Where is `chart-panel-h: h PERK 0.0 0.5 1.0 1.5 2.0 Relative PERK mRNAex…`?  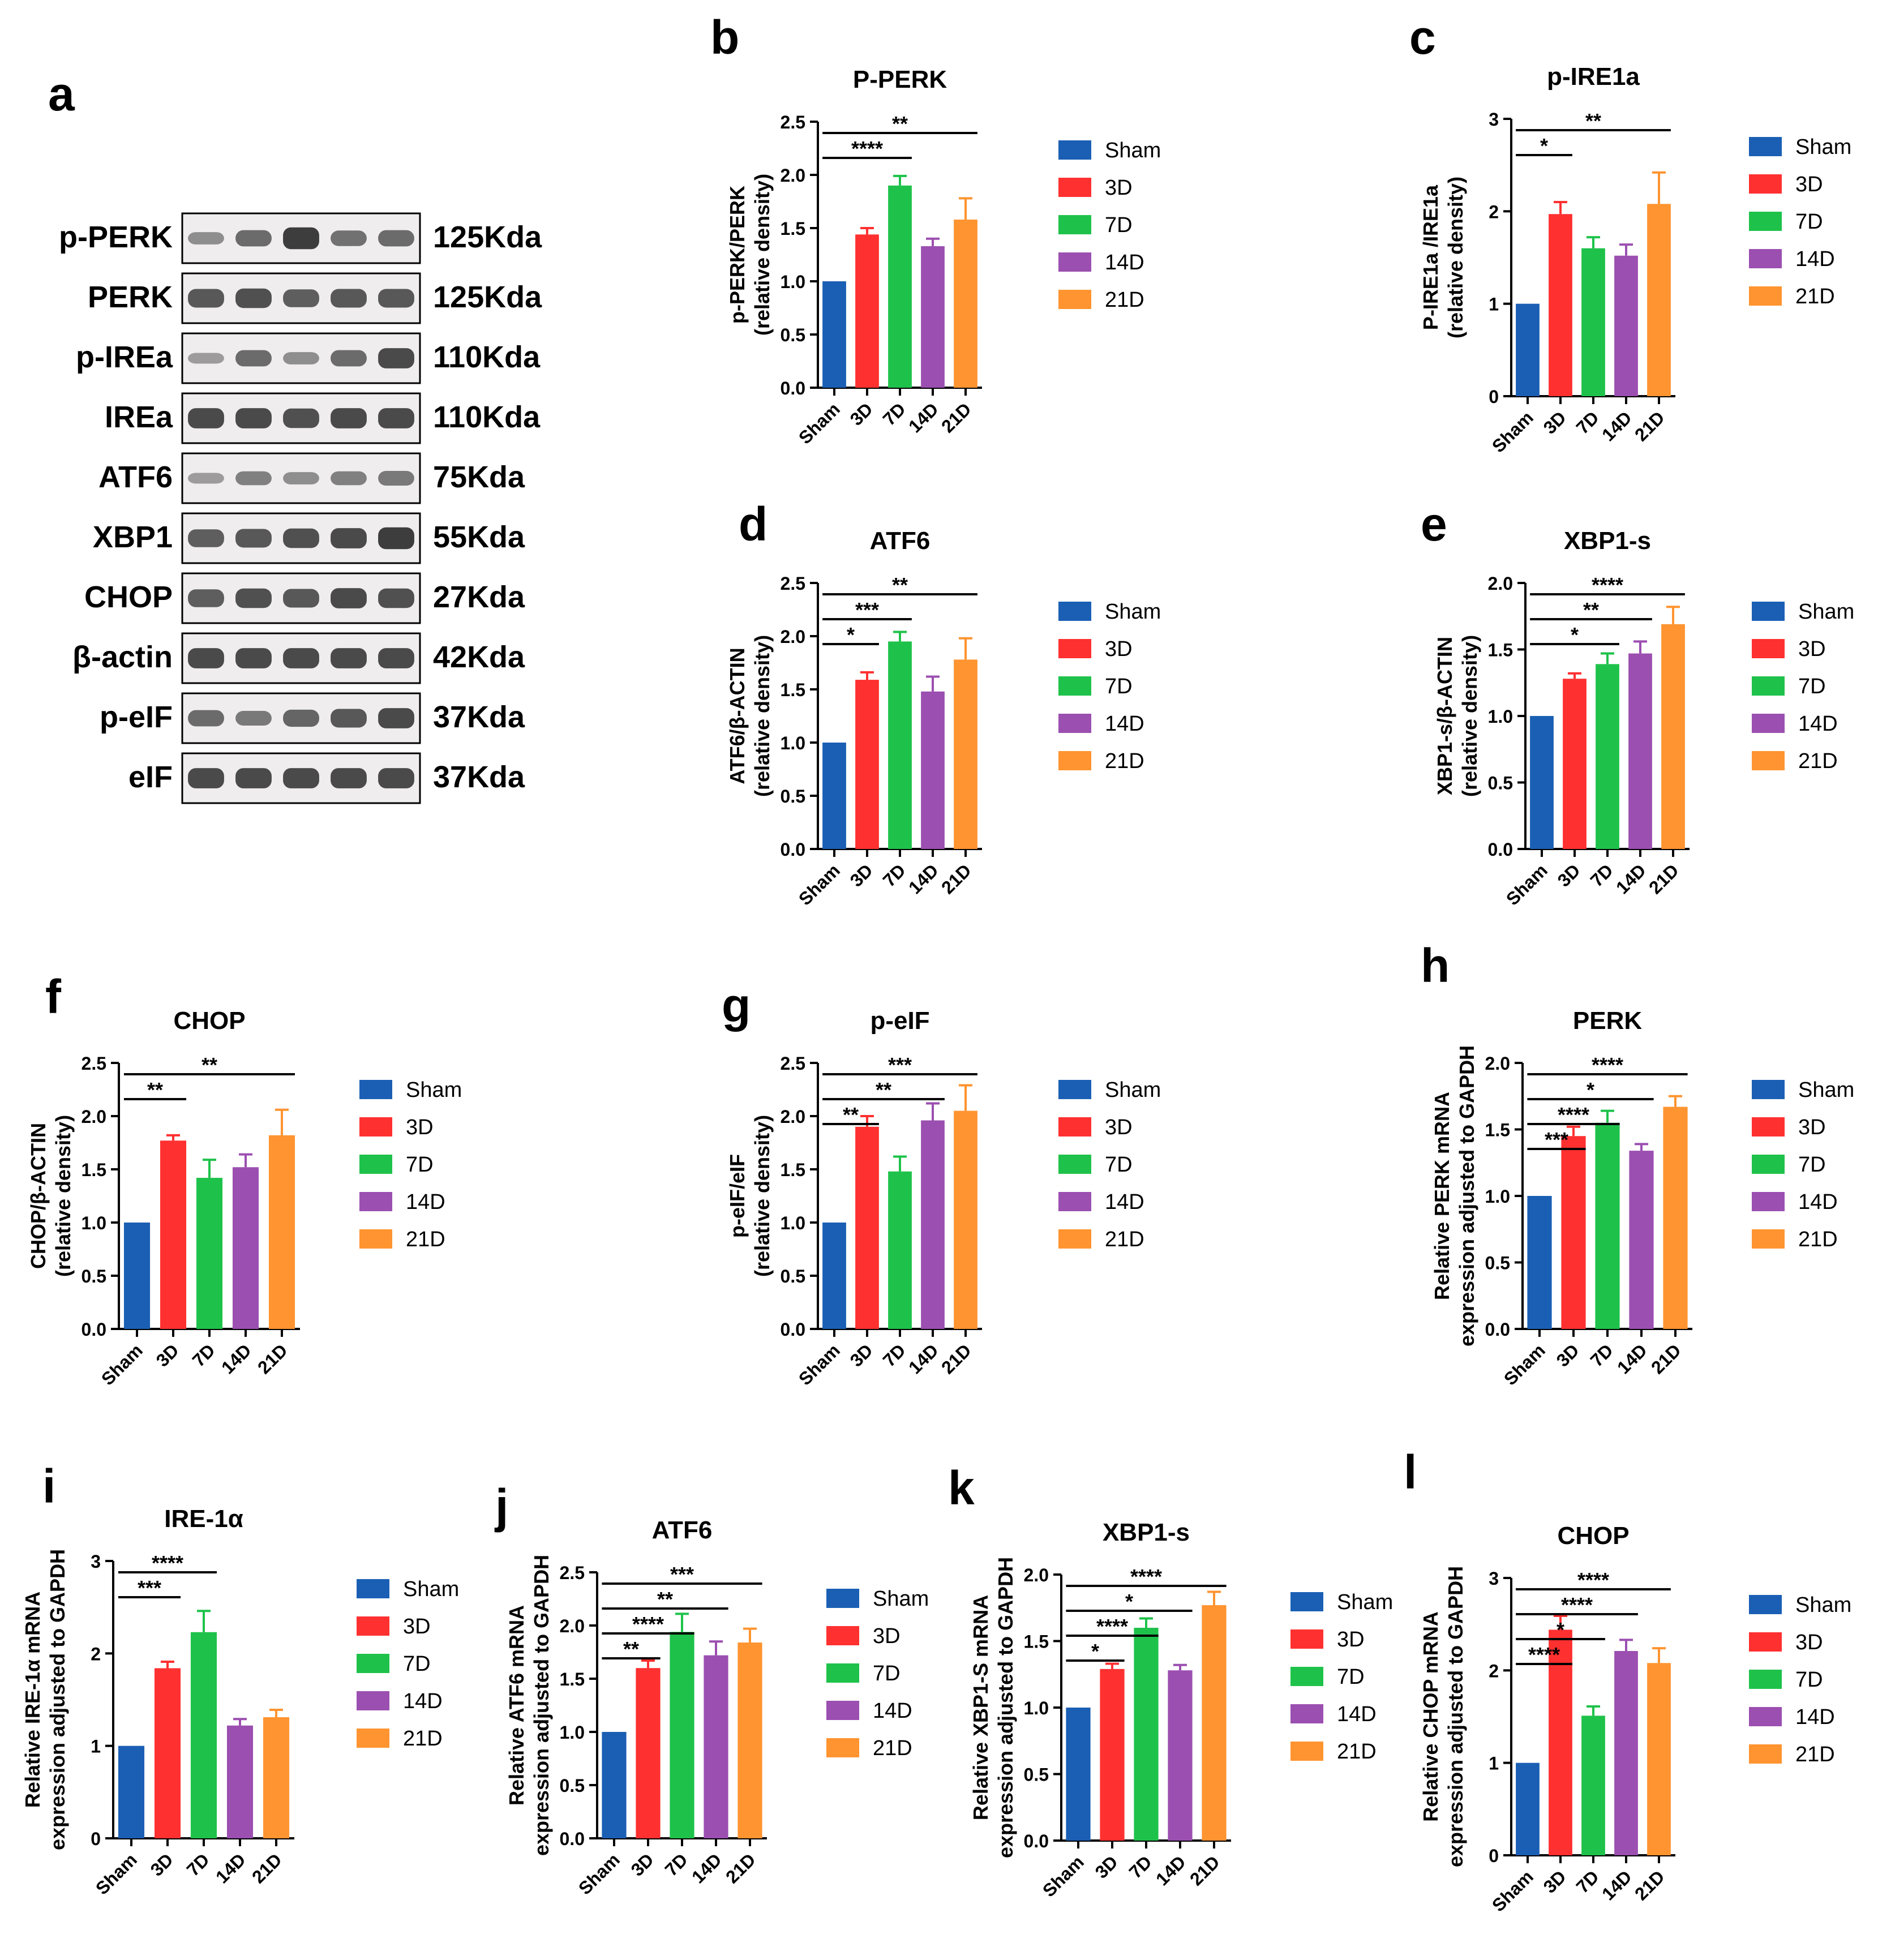 chart-panel-h: h PERK 0.0 0.5 1.0 1.5 2.0 Relative PERK mRNAex… is located at coordinates (1637, 1164).